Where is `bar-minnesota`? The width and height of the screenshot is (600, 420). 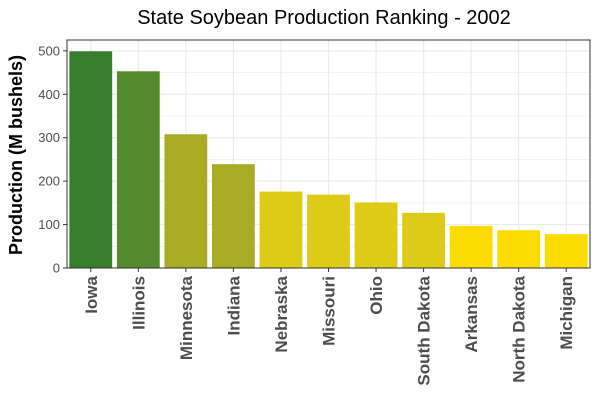 bar-minnesota is located at coordinates (186, 201).